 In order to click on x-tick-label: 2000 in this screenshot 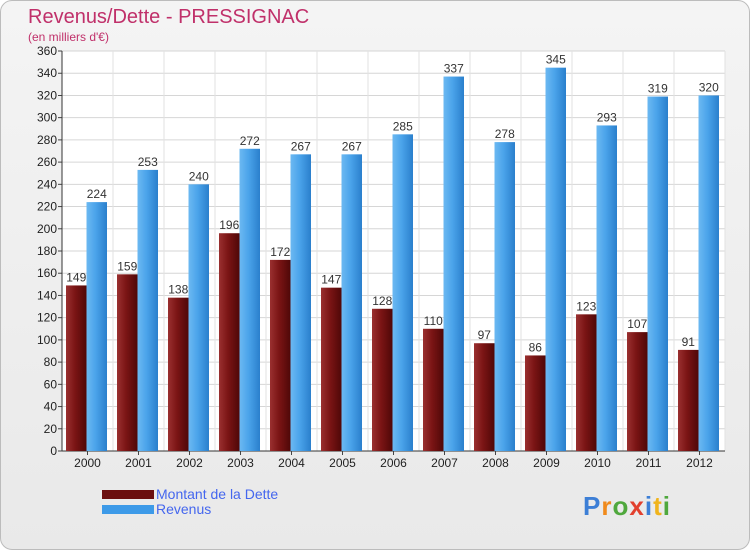, I will do `click(87, 463)`.